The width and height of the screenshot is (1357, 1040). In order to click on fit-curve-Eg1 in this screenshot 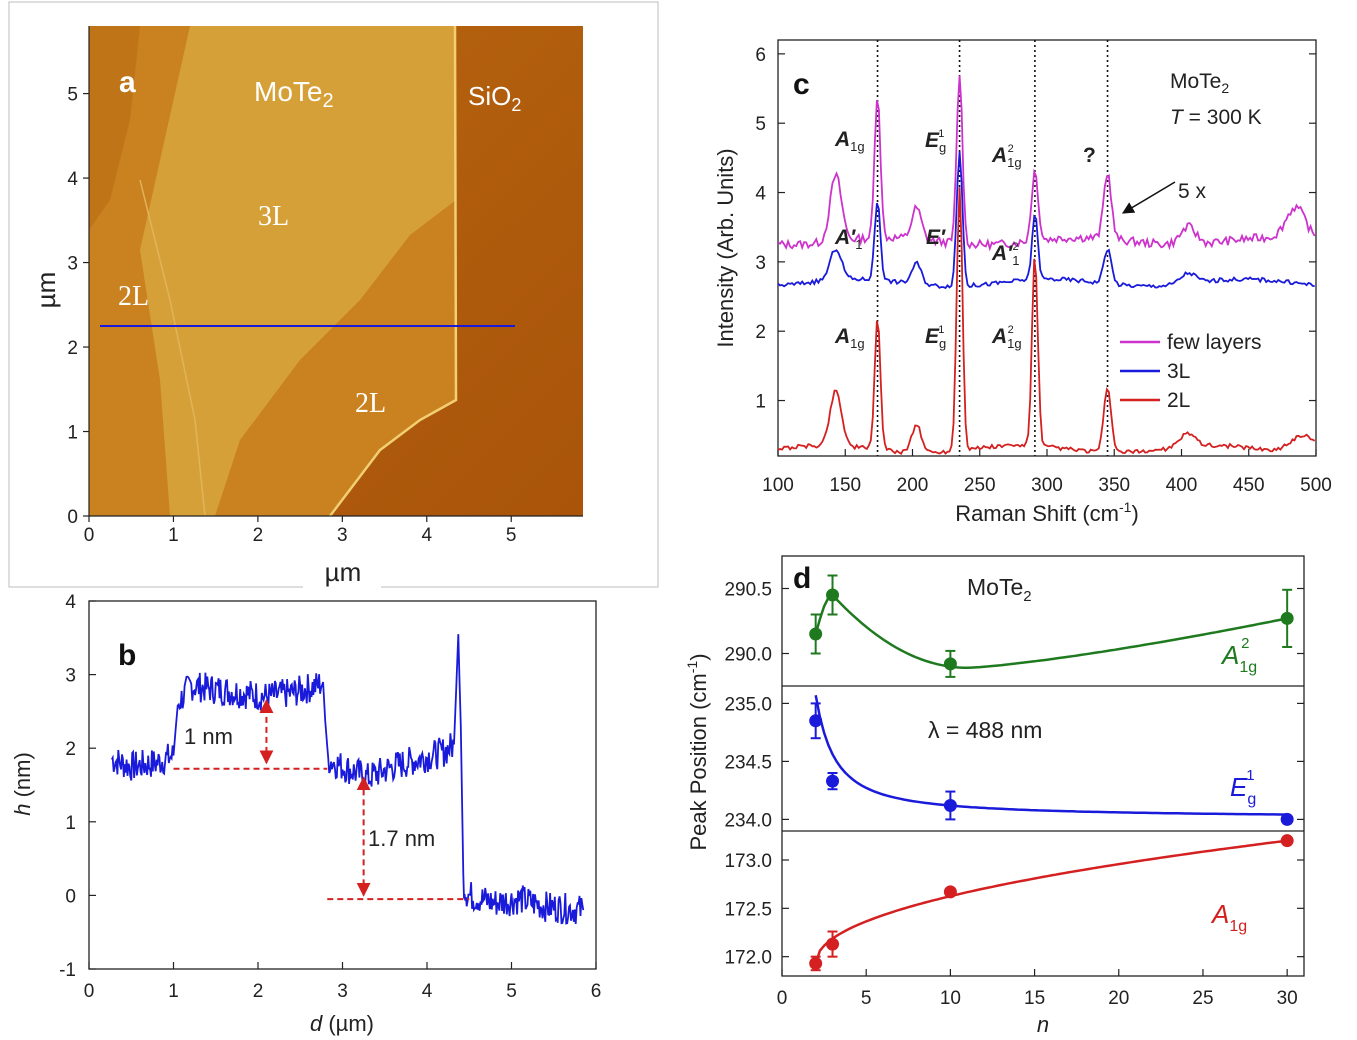, I will do `click(1051, 755)`.